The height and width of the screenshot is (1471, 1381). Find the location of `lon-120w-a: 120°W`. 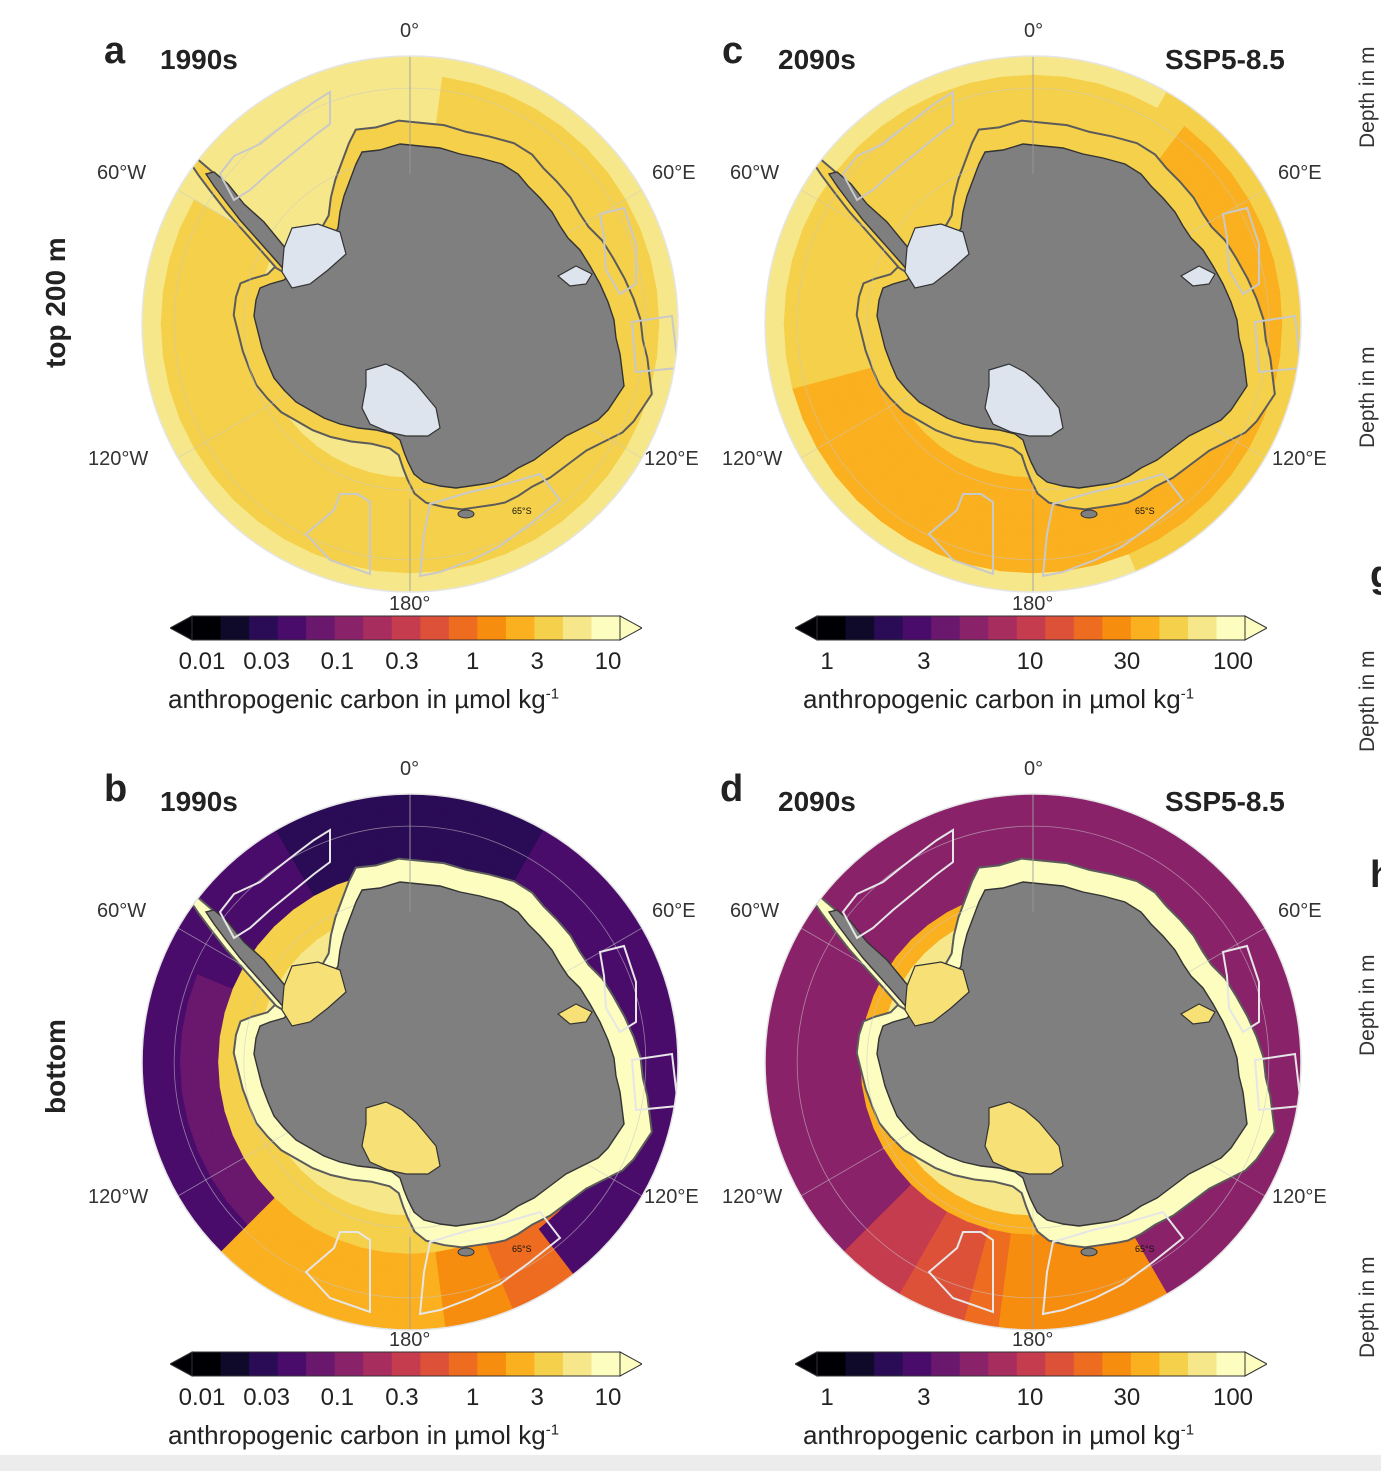

lon-120w-a: 120°W is located at coordinates (118, 459).